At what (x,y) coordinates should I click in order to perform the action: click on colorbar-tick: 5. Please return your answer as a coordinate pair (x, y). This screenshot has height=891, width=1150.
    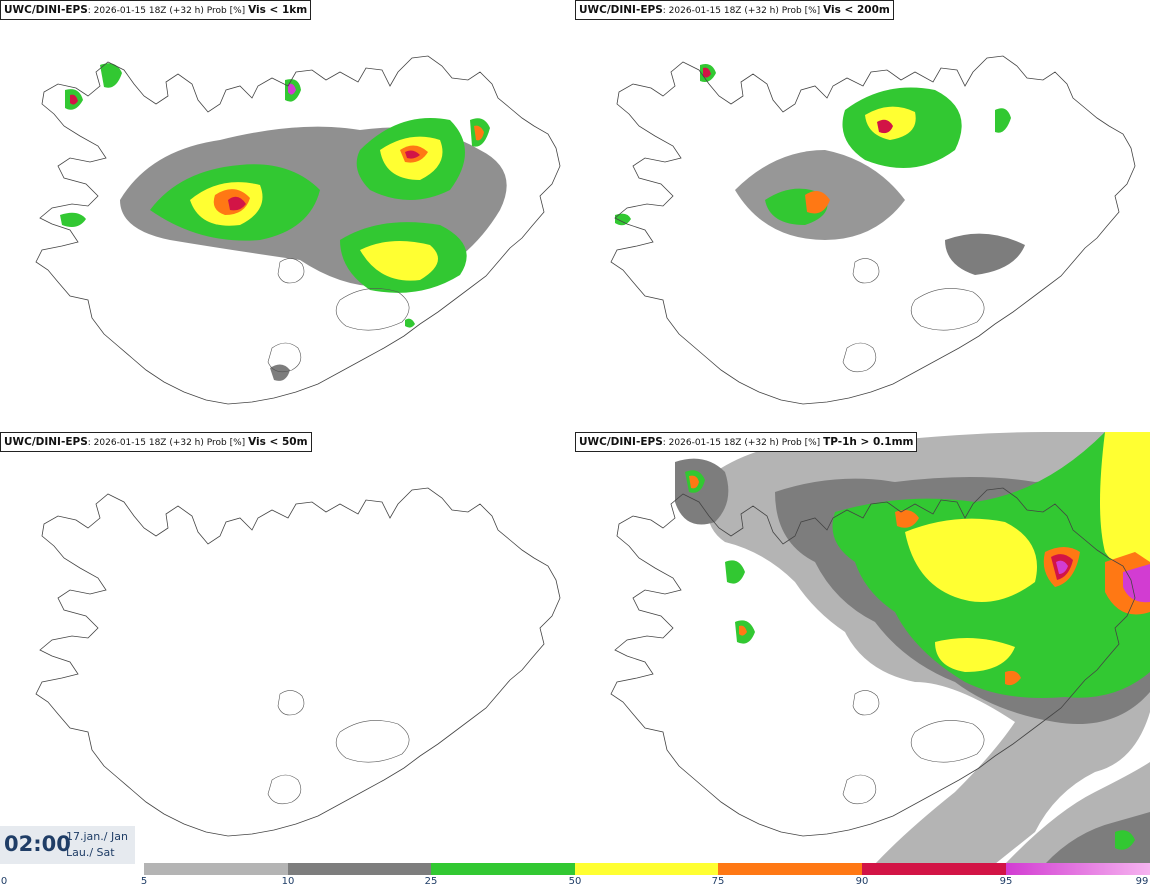
    Looking at the image, I should click on (144, 881).